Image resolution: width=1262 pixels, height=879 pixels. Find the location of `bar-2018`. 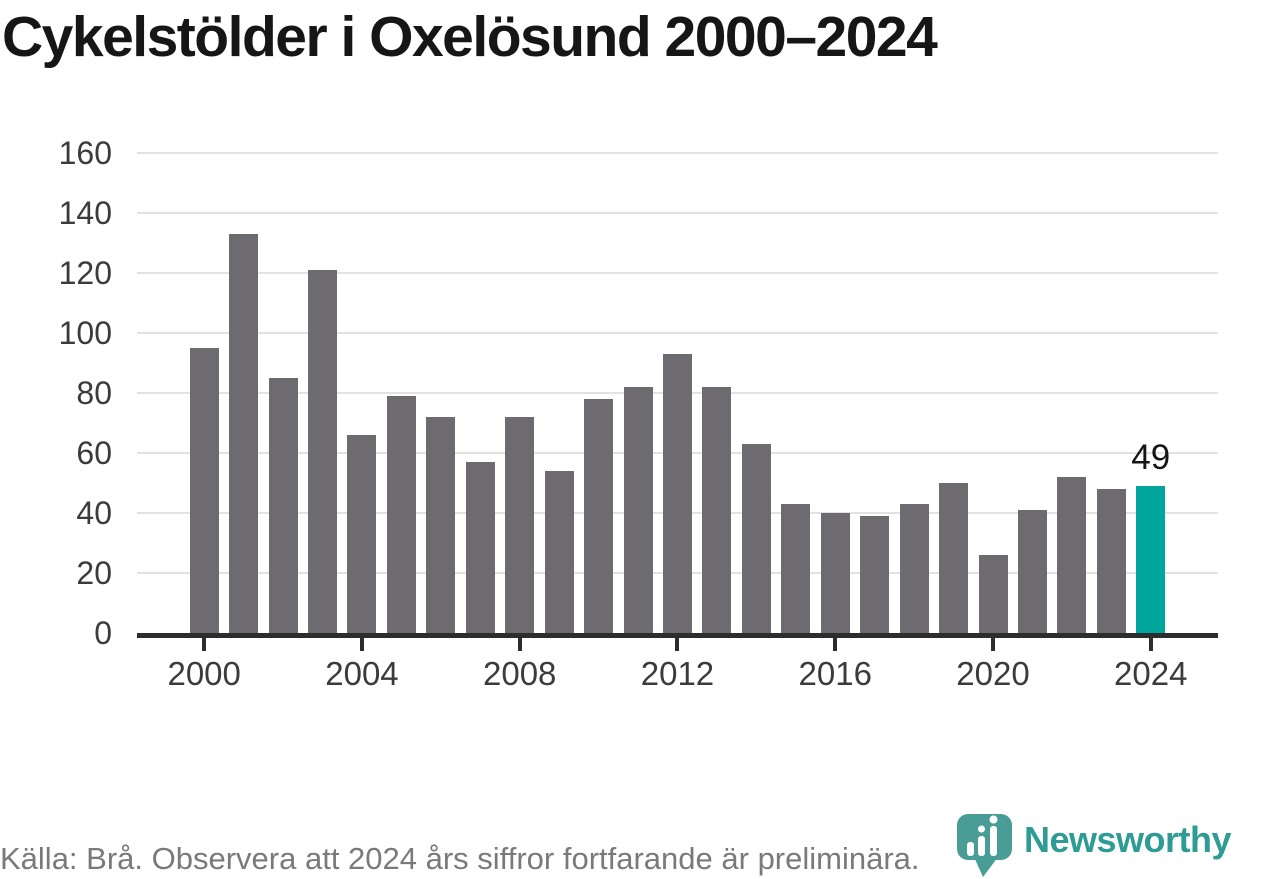

bar-2018 is located at coordinates (914, 568).